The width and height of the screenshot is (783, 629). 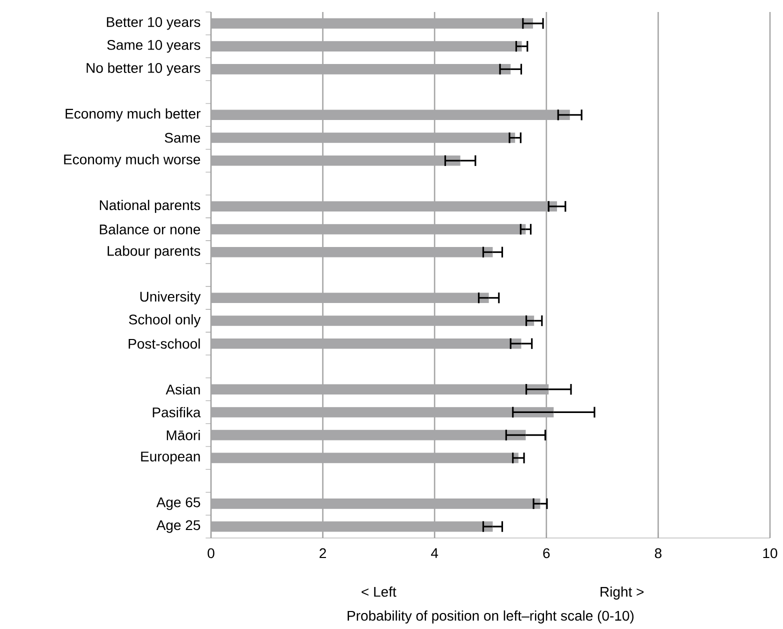 What do you see at coordinates (133, 115) in the screenshot?
I see `y-tick-label: Economy much better` at bounding box center [133, 115].